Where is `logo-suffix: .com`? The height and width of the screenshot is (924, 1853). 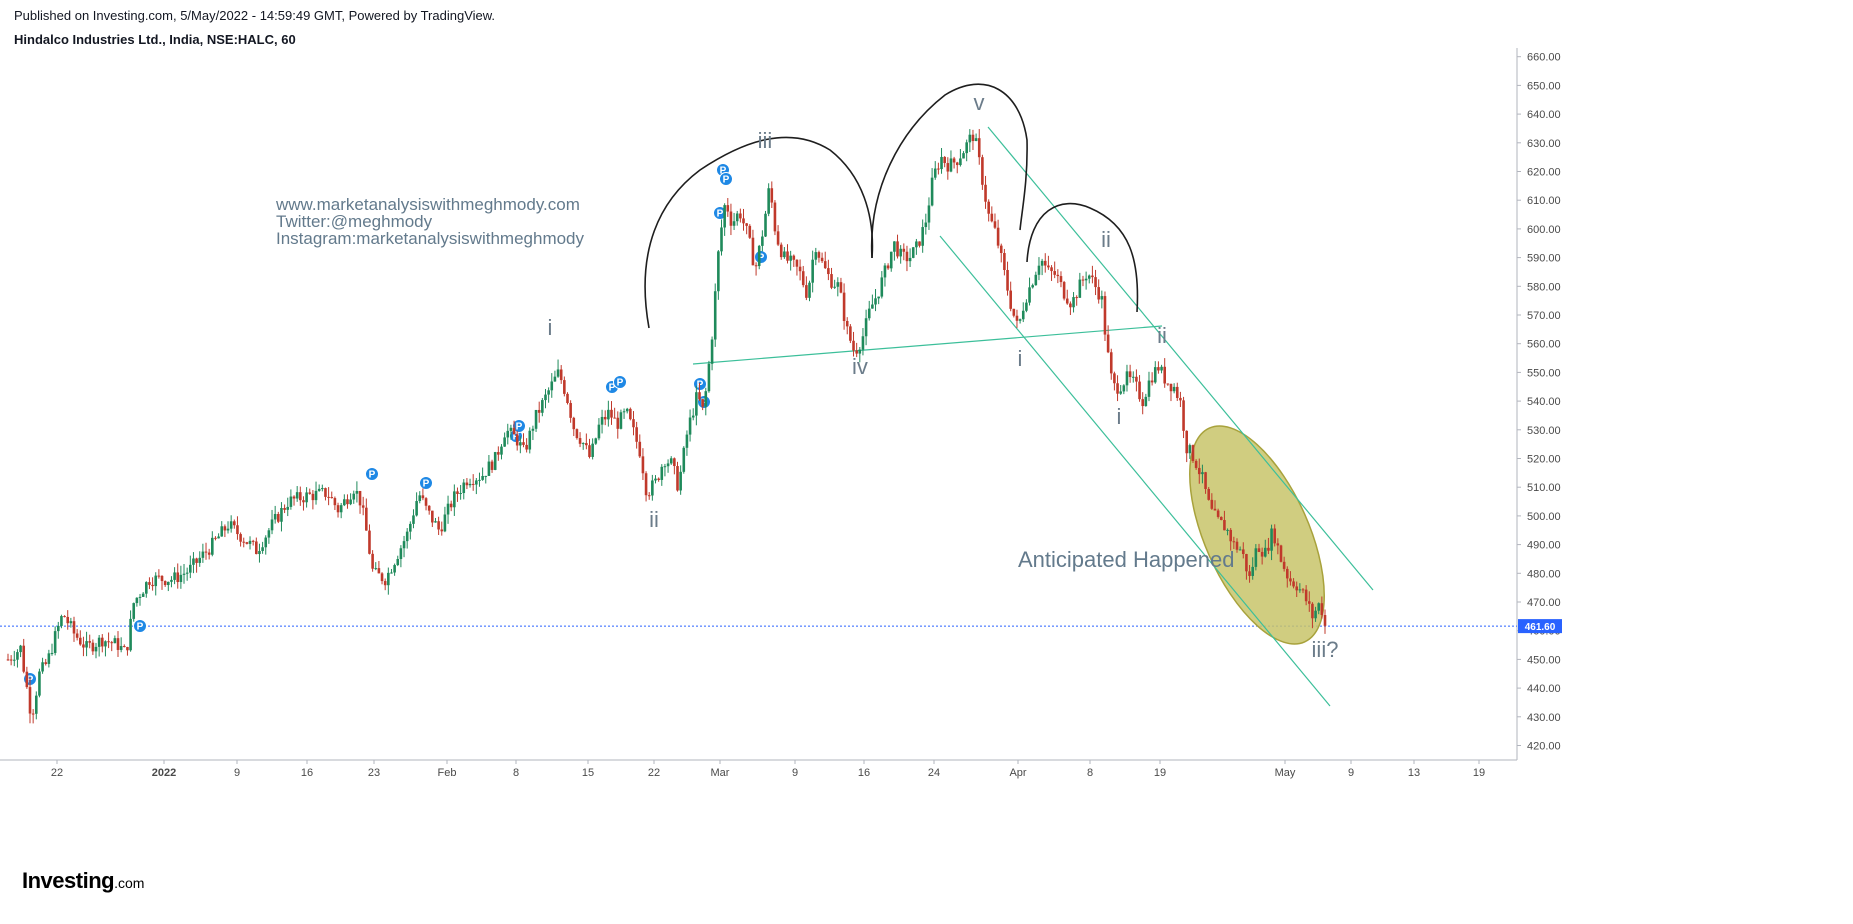
logo-suffix: .com is located at coordinates (129, 883).